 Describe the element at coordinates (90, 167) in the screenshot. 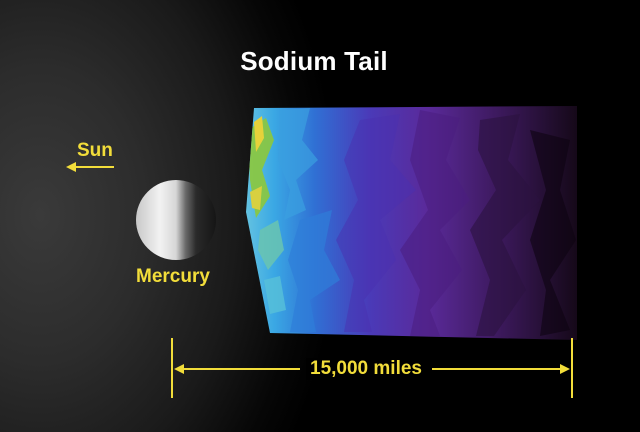

I see `arrow-left-icon` at that location.